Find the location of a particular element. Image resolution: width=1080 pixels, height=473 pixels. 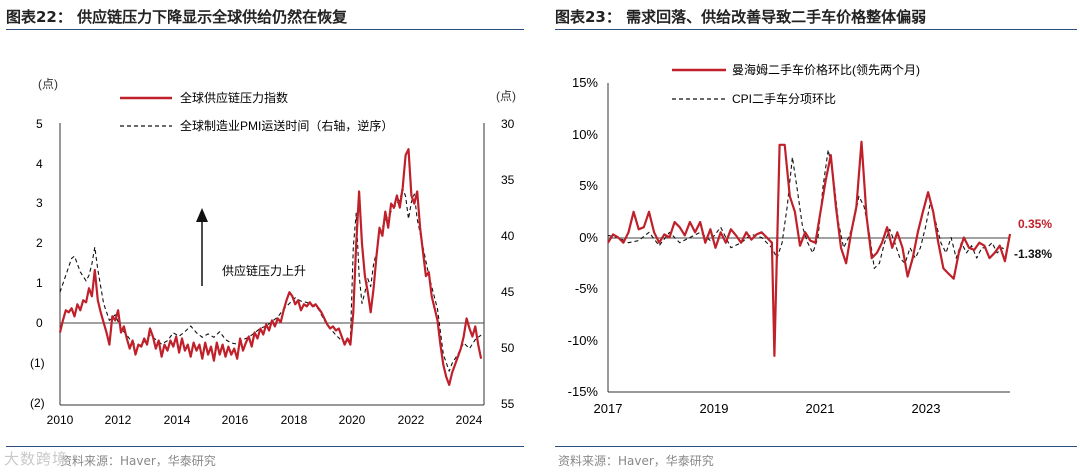

right-source-note: 资料来源：Haver，华泰研究 is located at coordinates (636, 461).